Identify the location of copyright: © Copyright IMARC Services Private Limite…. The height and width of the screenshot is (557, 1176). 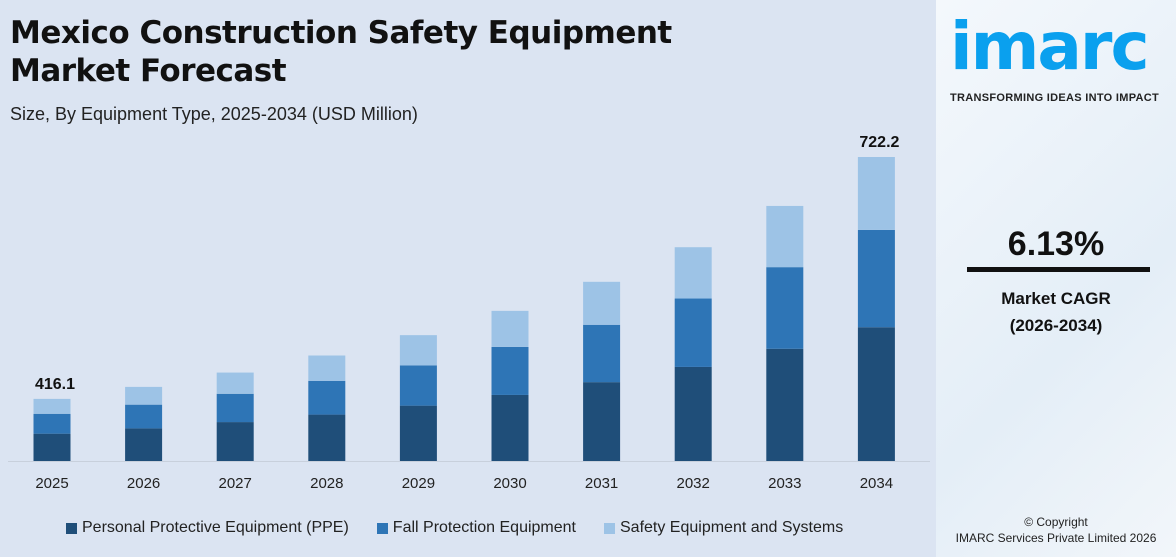
(1056, 530).